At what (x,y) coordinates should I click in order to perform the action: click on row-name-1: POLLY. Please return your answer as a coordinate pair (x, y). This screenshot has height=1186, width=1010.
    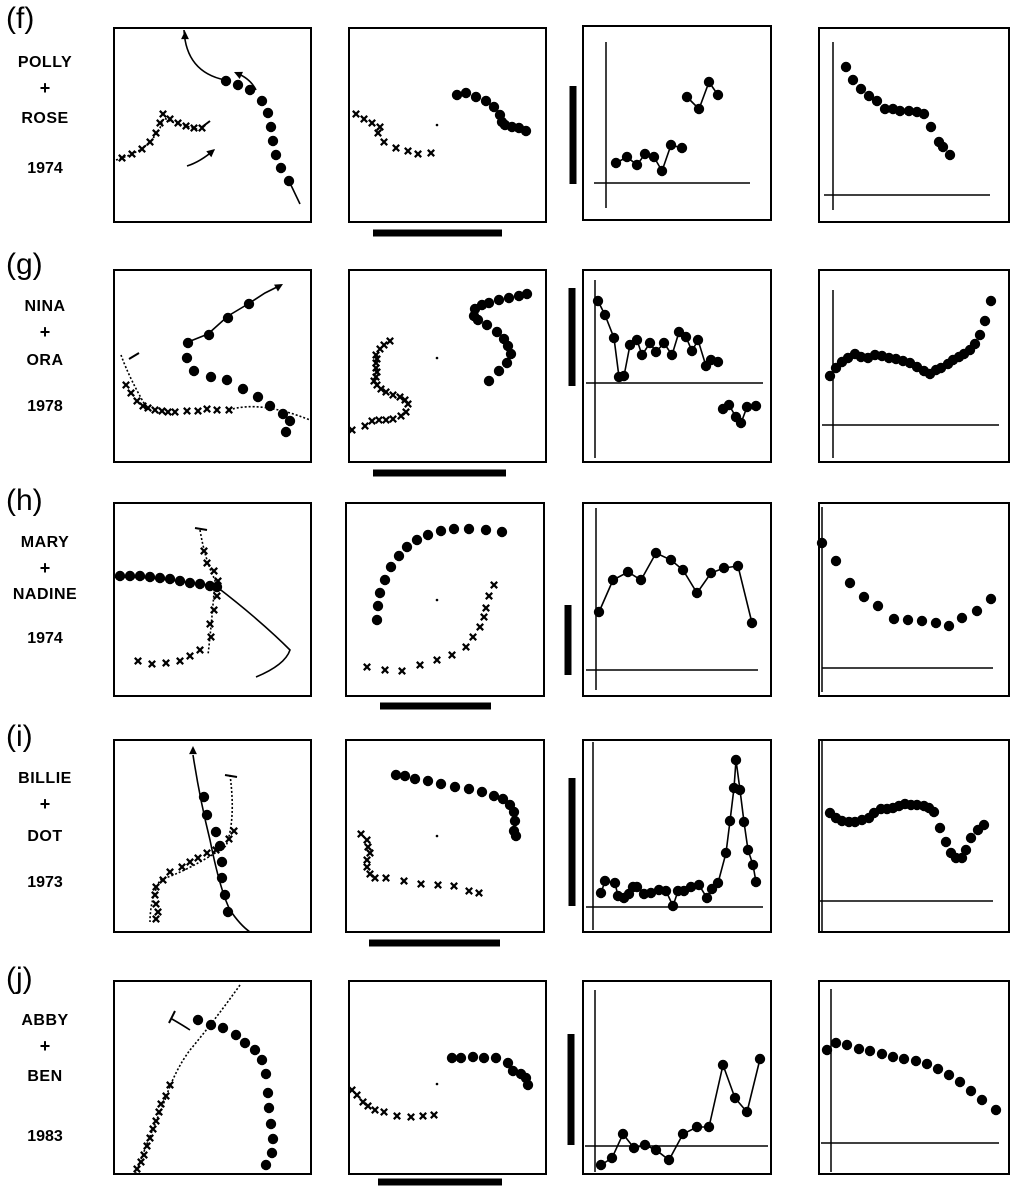
    Looking at the image, I should click on (45, 62).